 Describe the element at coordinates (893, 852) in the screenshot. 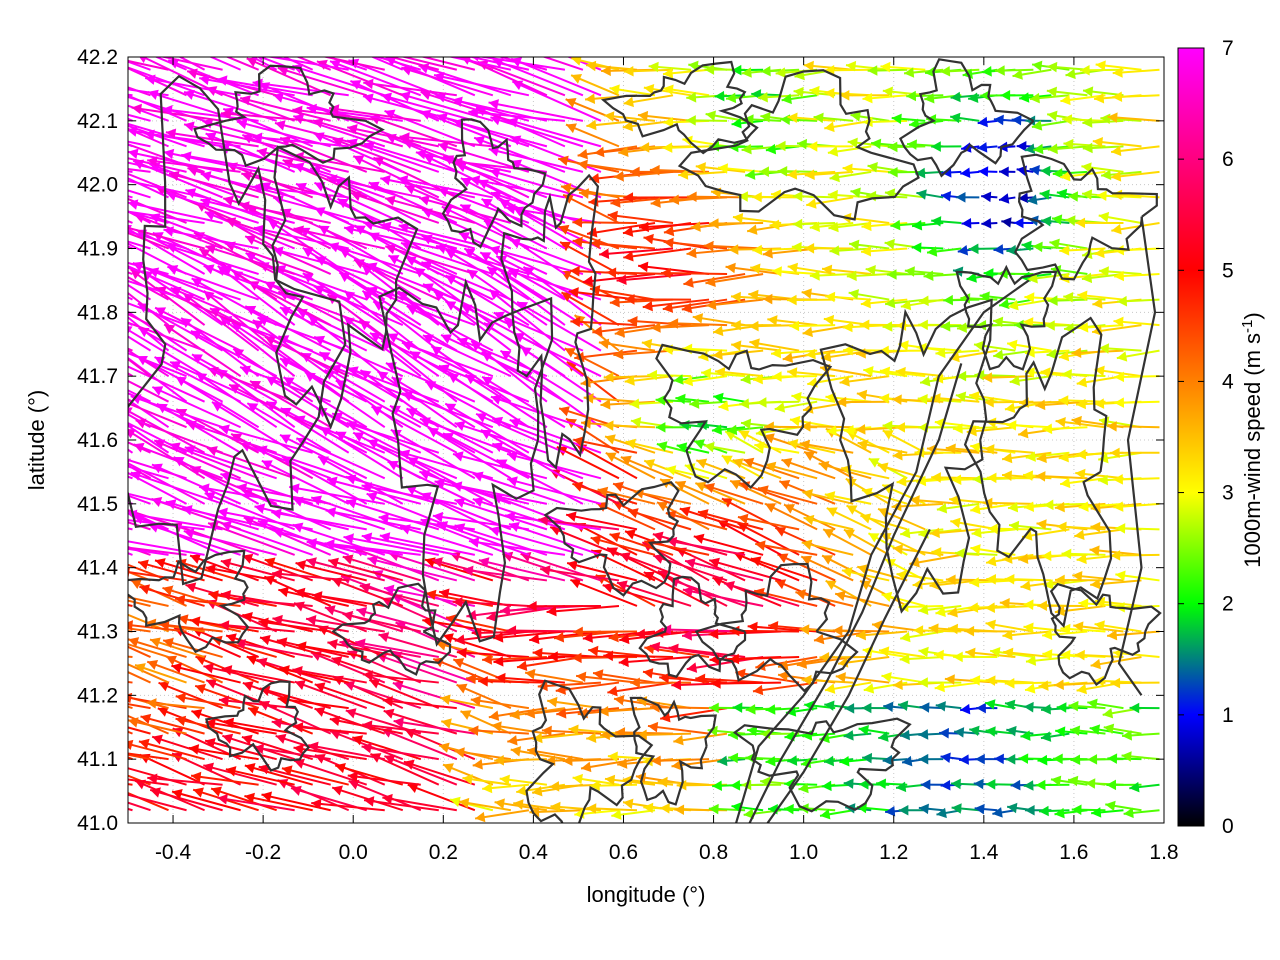

I see `x-tick-label: 1.2` at that location.